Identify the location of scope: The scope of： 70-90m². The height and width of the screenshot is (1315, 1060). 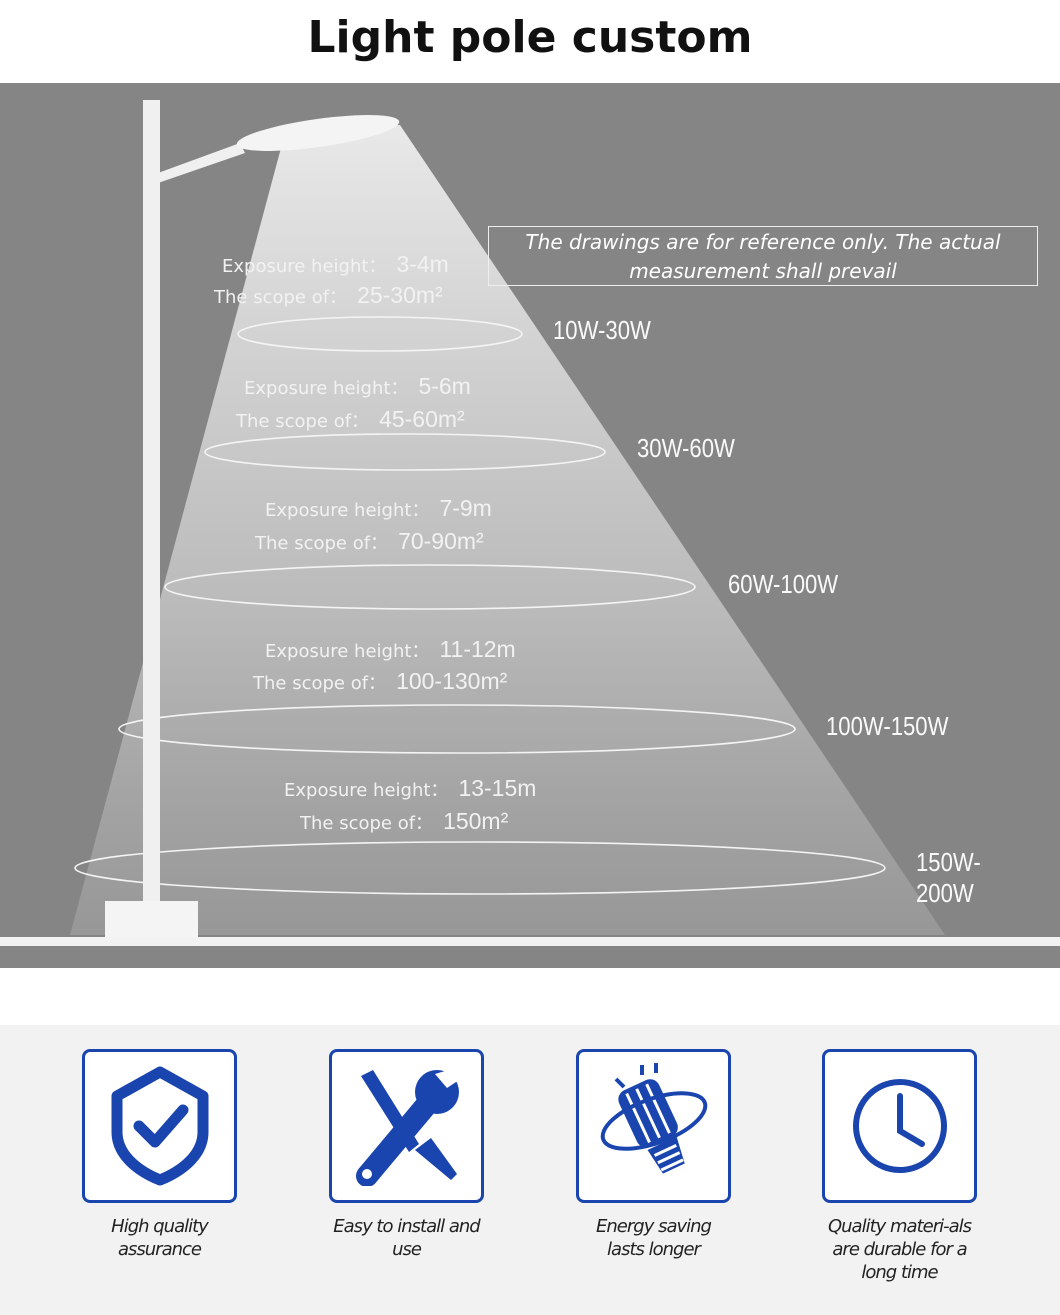
(369, 541).